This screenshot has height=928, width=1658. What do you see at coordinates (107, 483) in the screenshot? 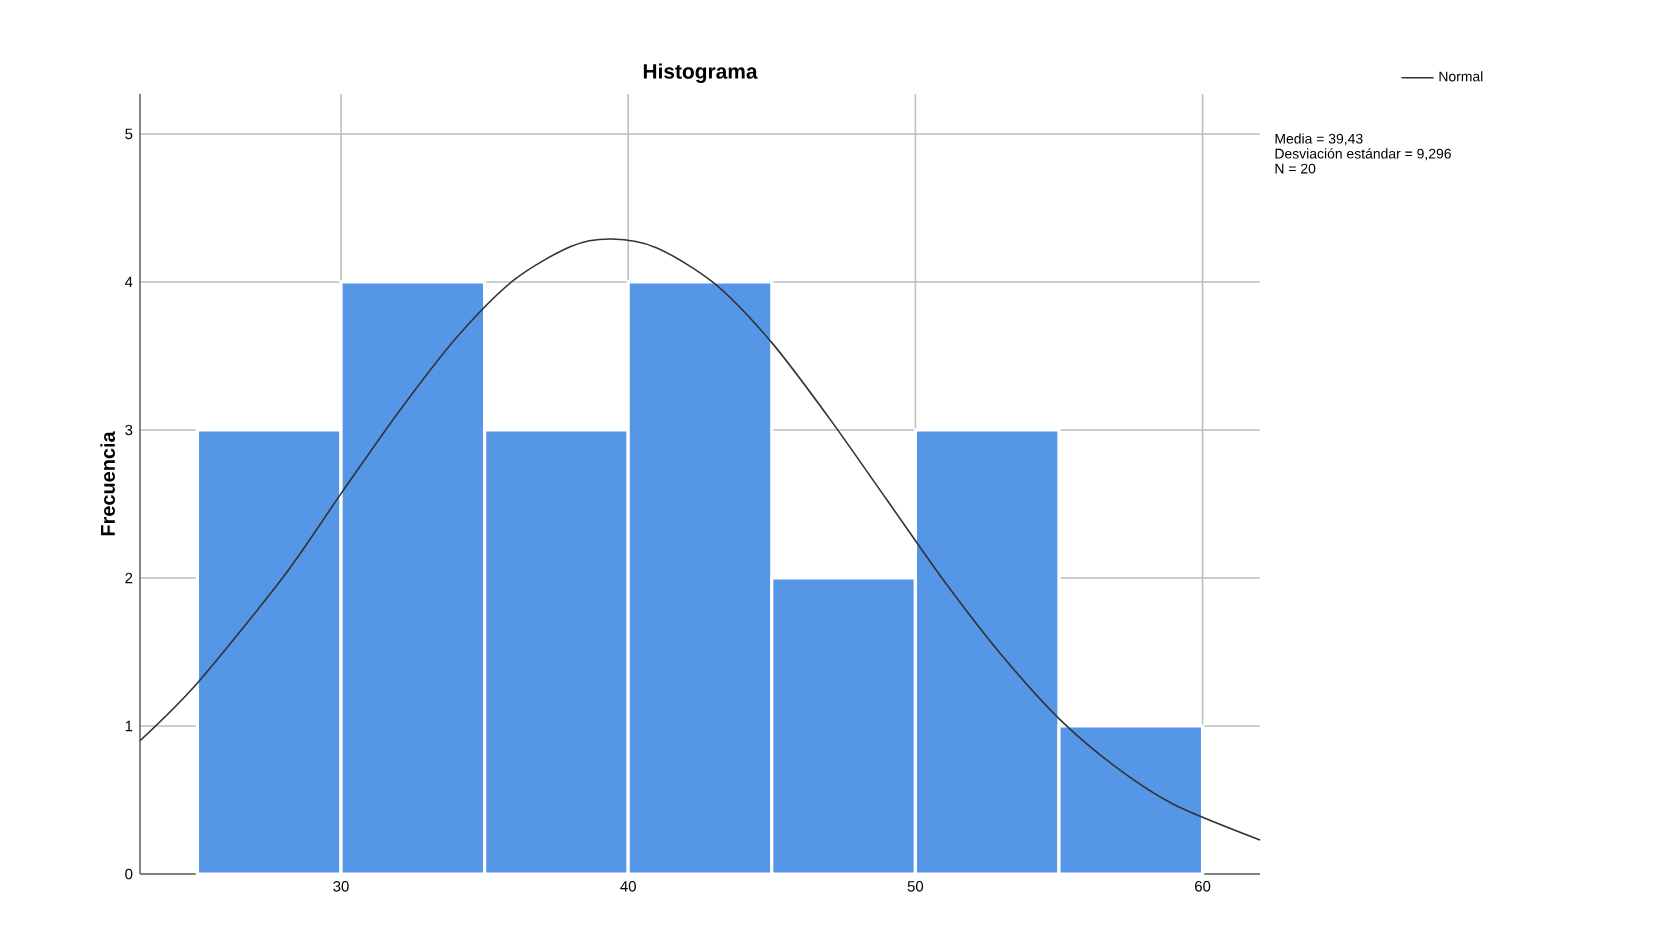
I see `y-axis-title: Frecuencia` at bounding box center [107, 483].